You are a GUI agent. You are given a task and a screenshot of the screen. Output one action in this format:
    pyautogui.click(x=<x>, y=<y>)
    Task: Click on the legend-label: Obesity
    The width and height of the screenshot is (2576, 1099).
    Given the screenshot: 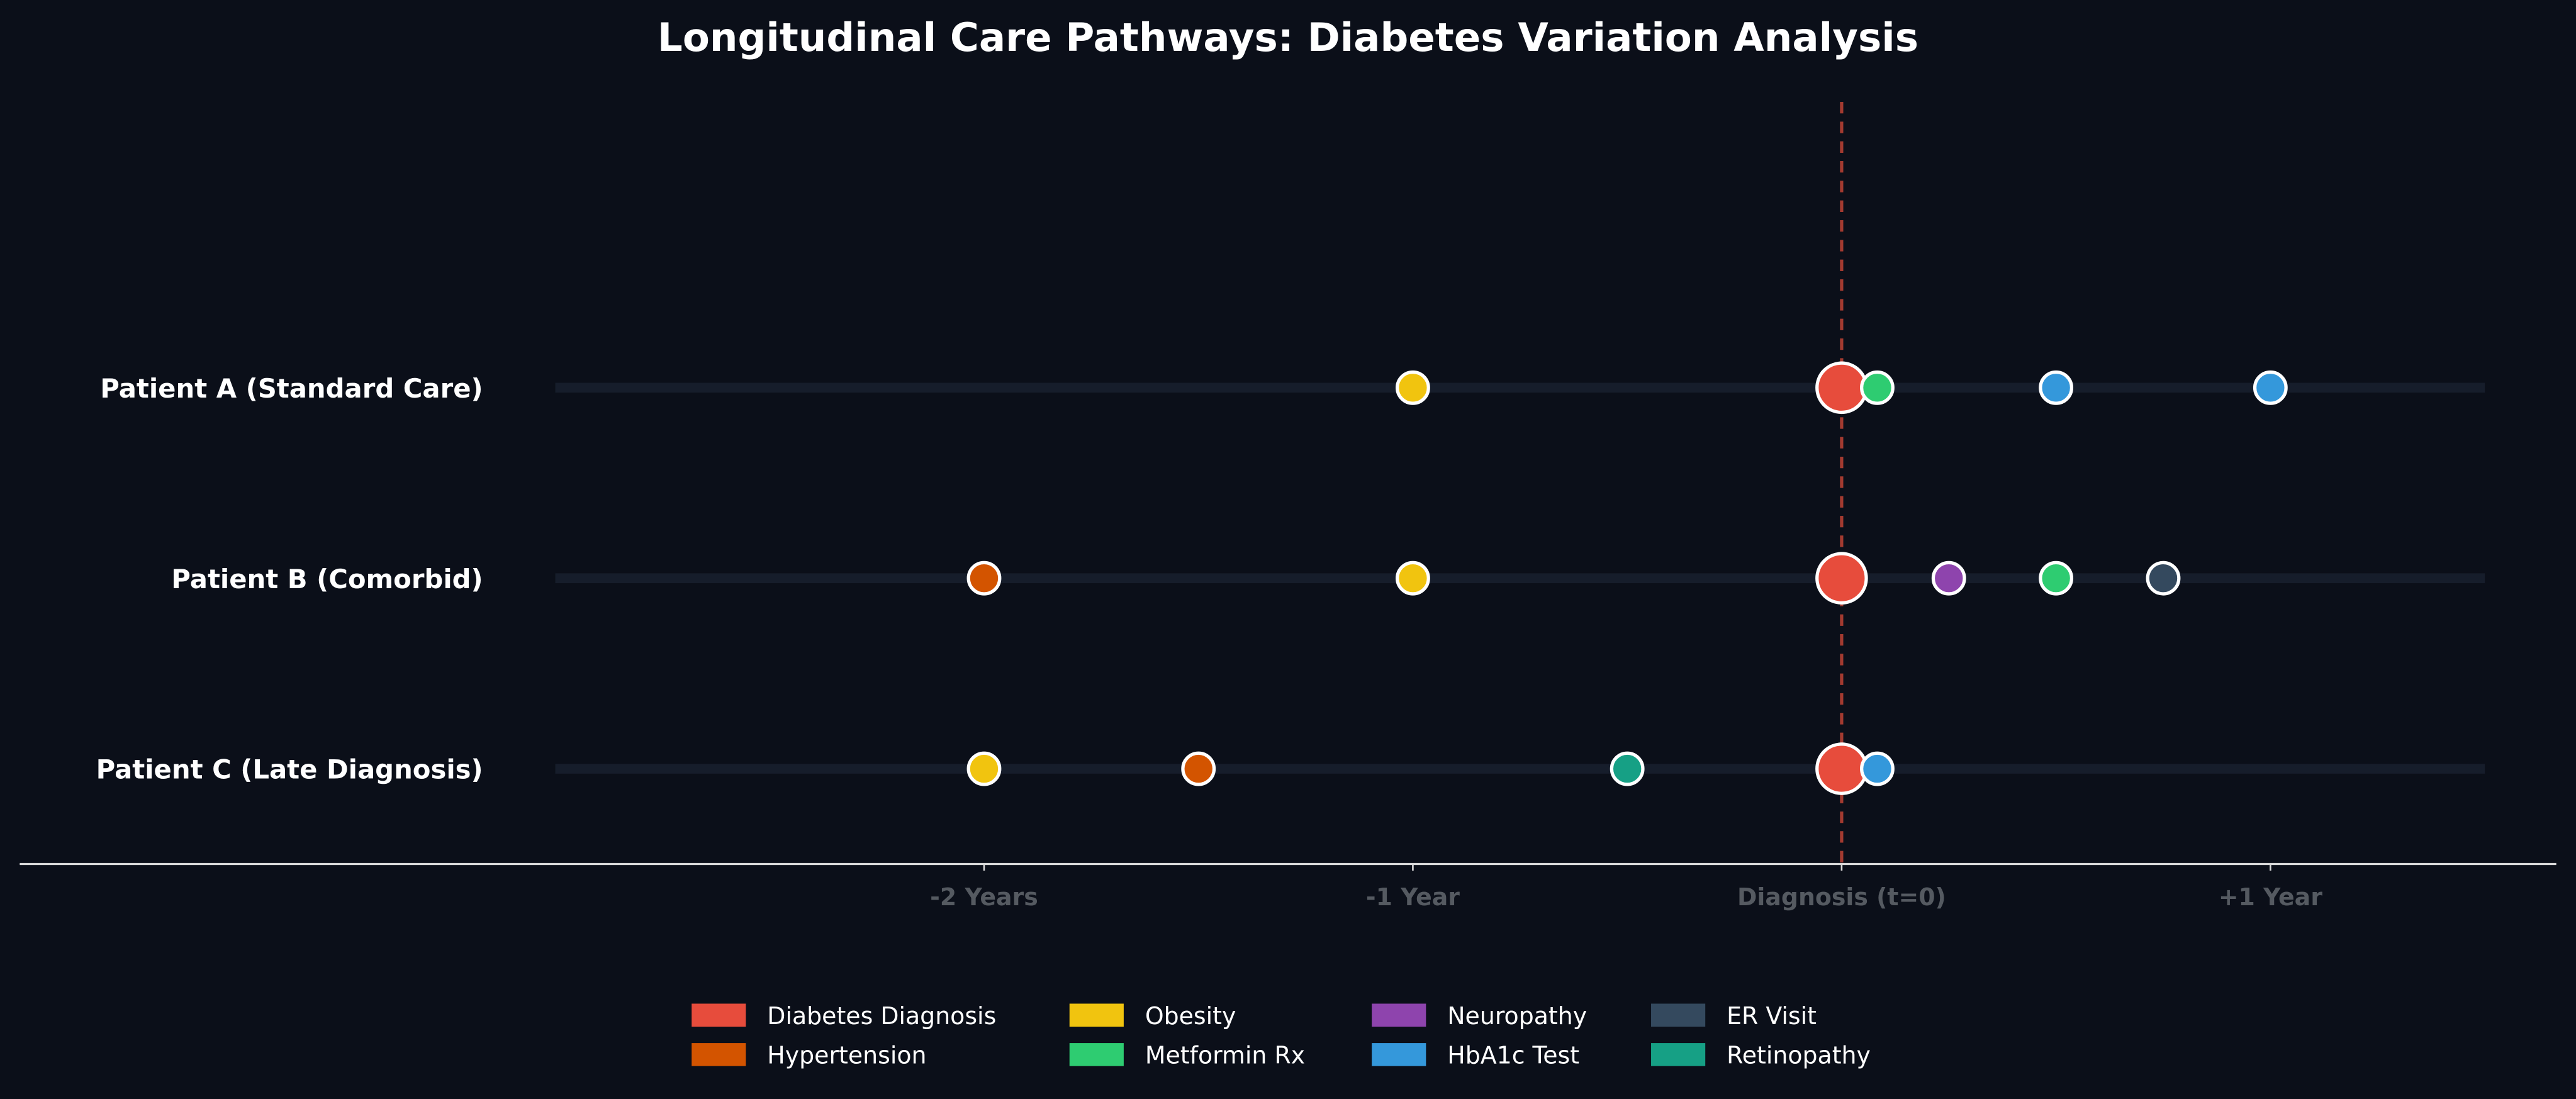 What is the action you would take?
    pyautogui.click(x=1190, y=1016)
    